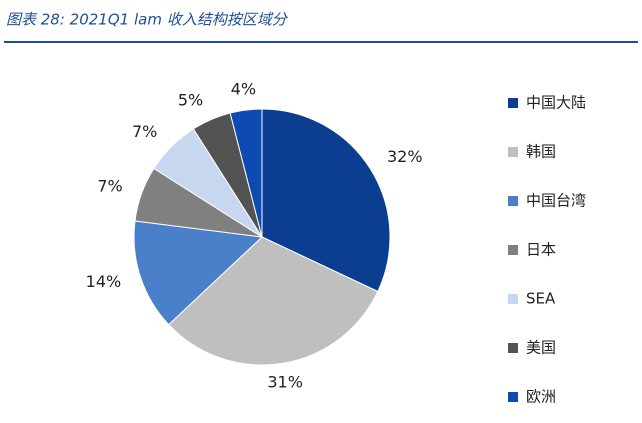  I want to click on legend-label: 美国, so click(541, 348).